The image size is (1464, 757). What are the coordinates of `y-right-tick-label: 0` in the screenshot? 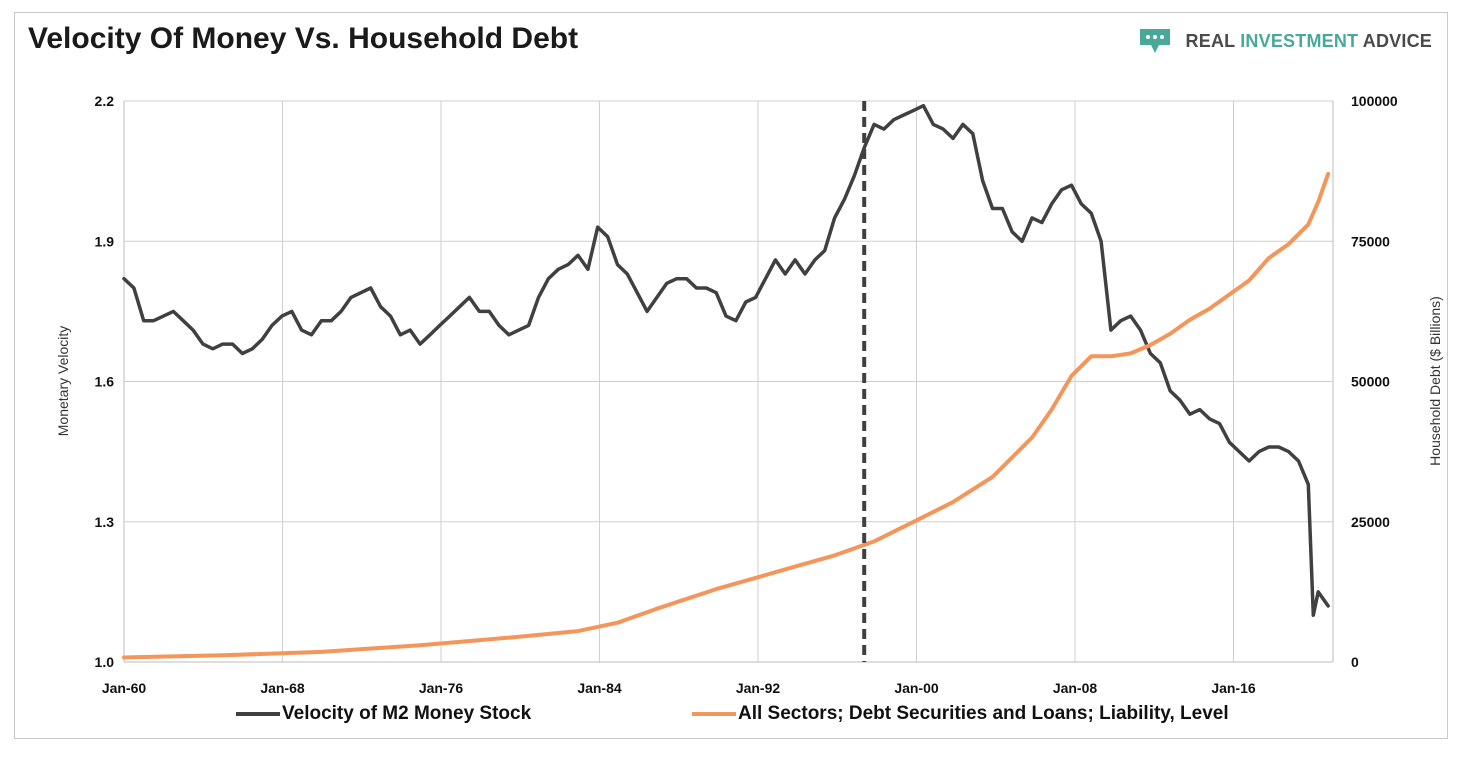 It's located at (1355, 662).